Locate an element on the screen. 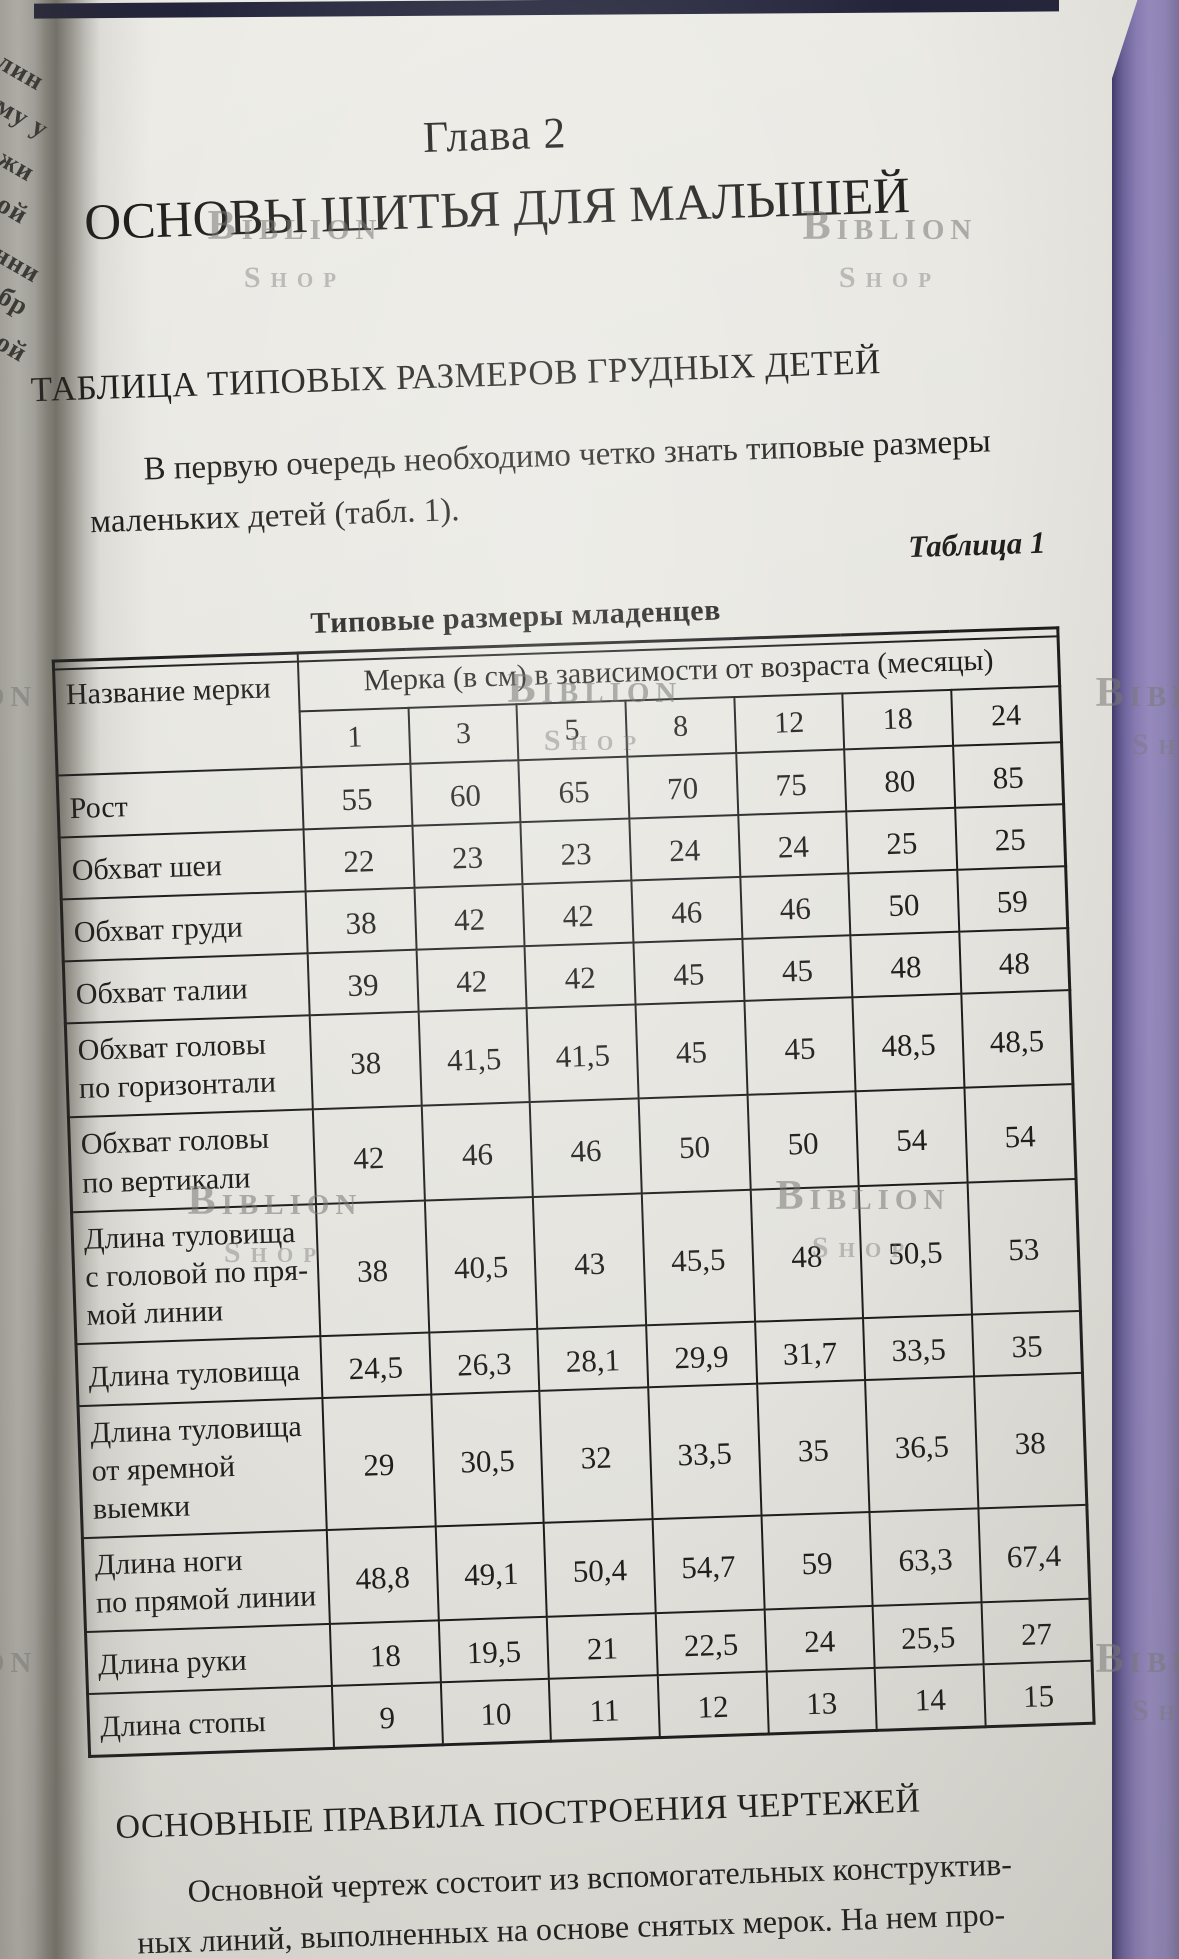 The image size is (1179, 1959). cell-value: 55 is located at coordinates (357, 797).